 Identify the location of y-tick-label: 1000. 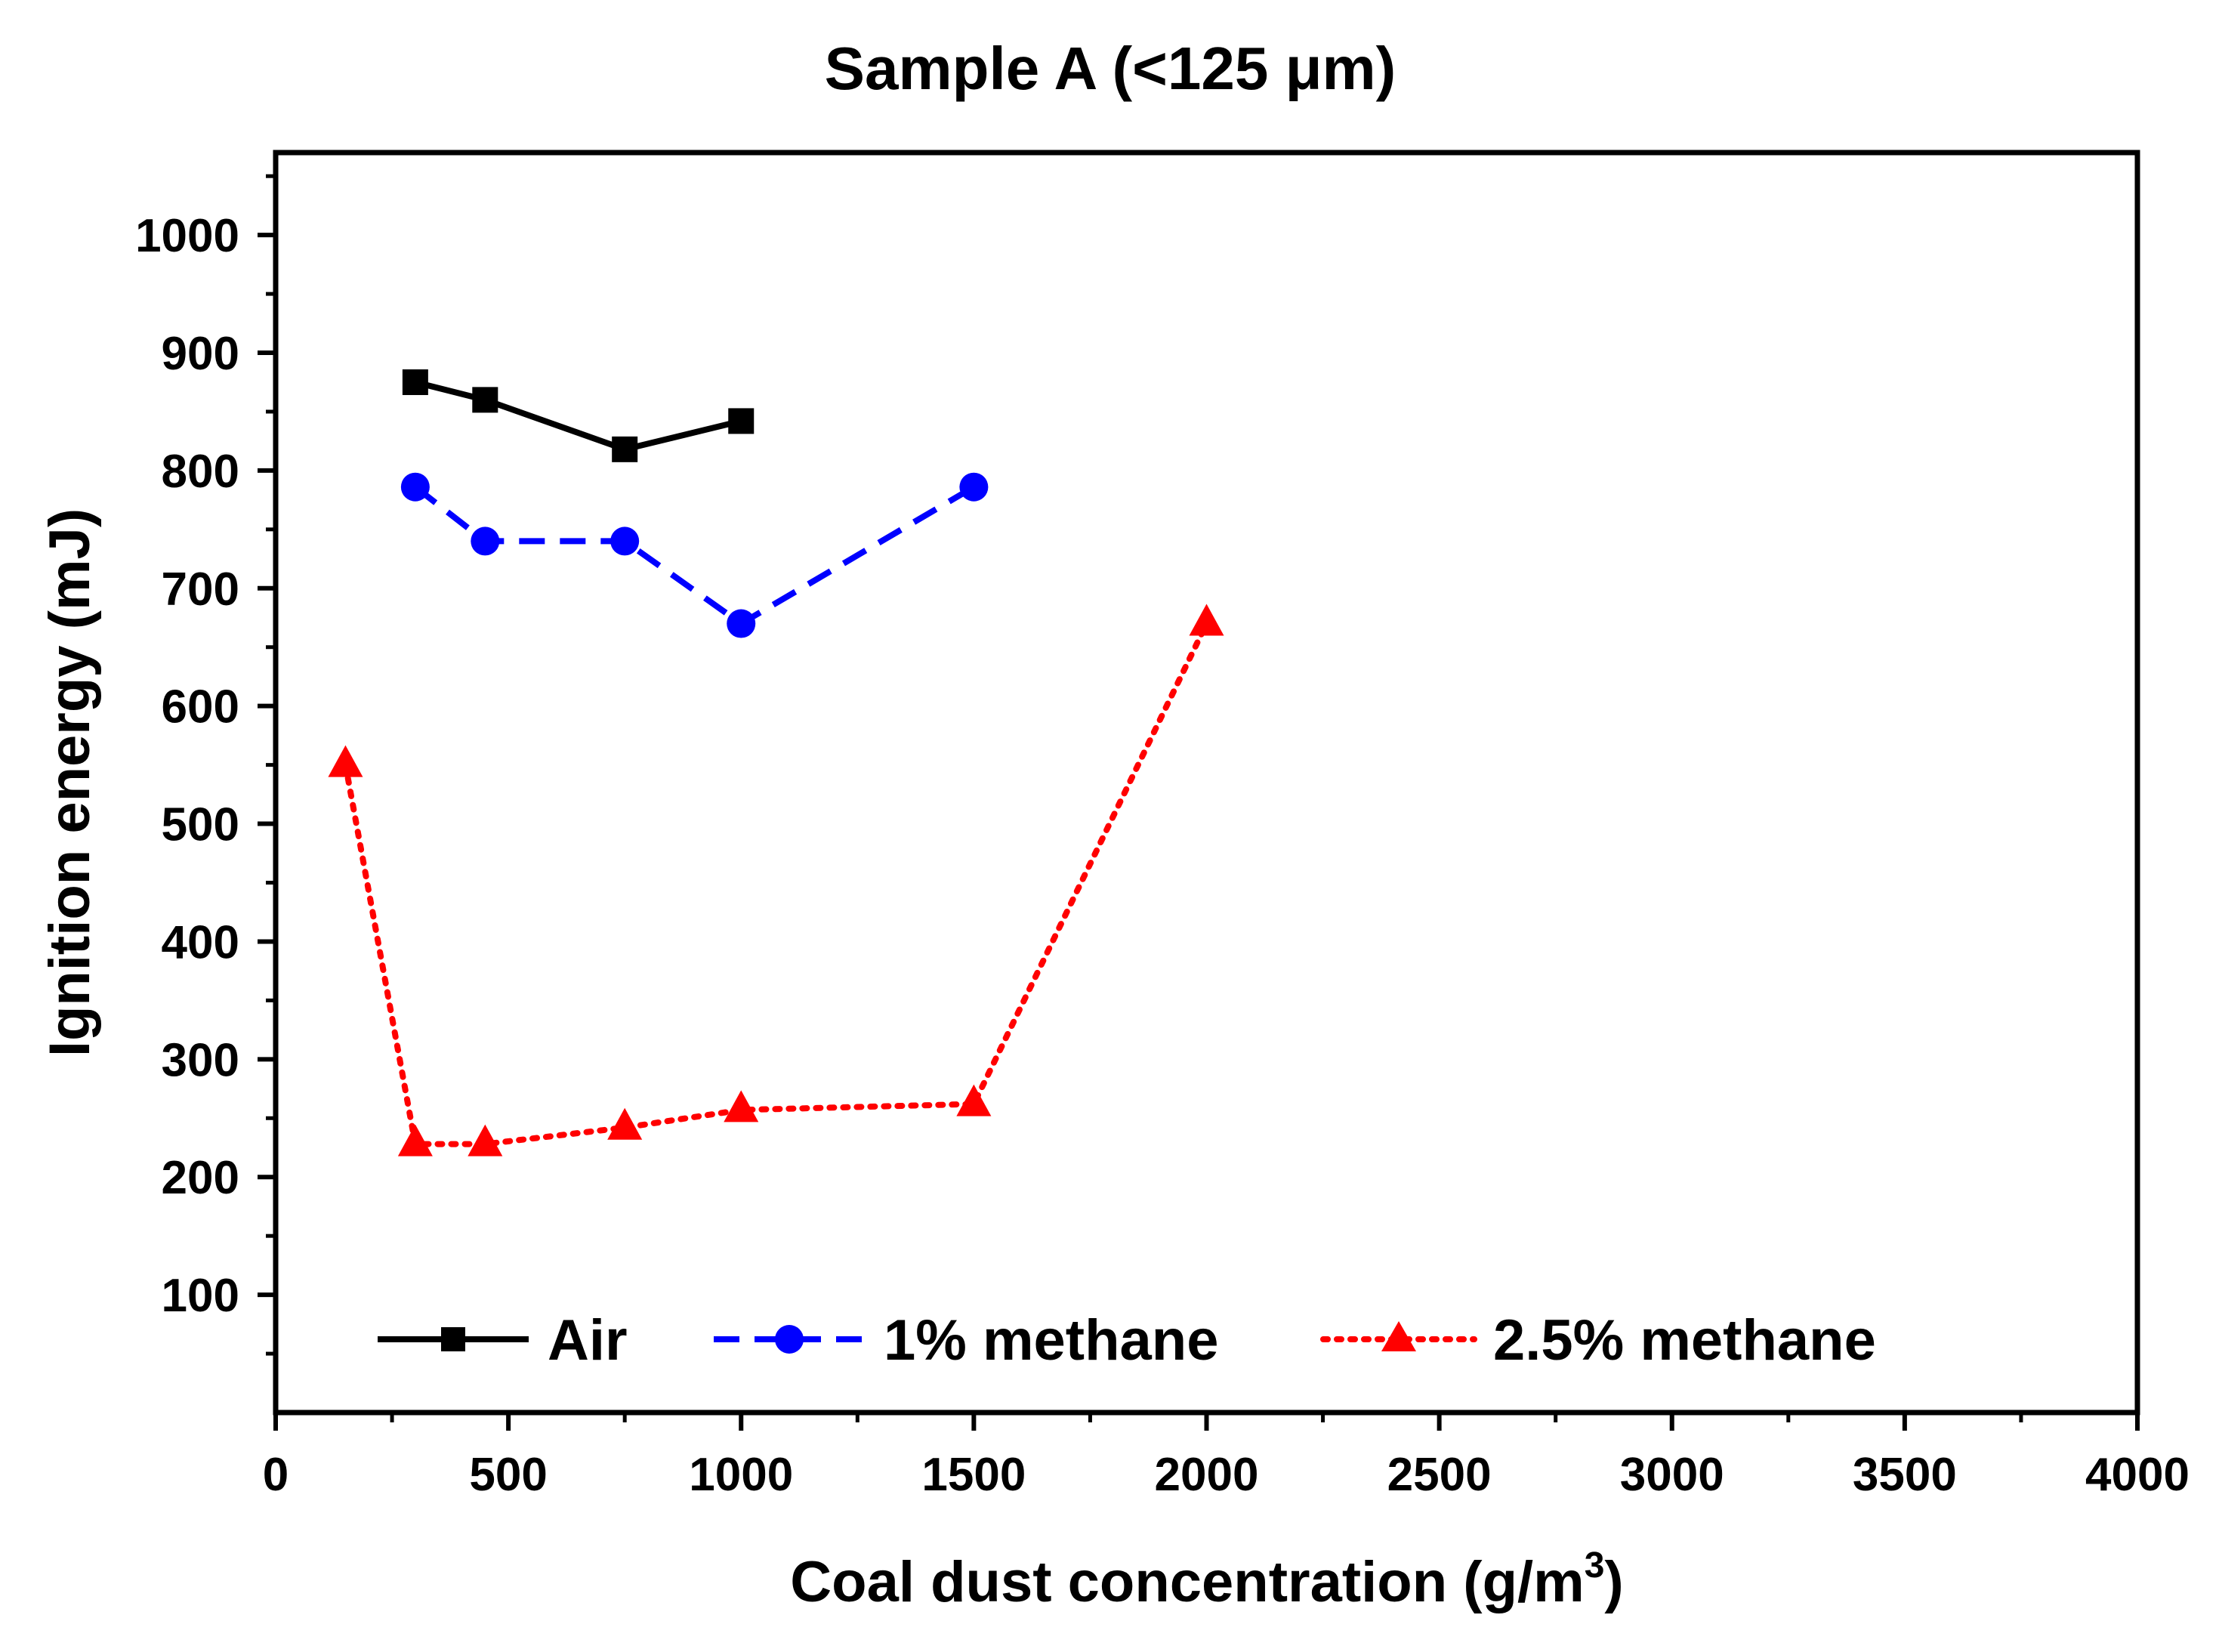
(187, 236).